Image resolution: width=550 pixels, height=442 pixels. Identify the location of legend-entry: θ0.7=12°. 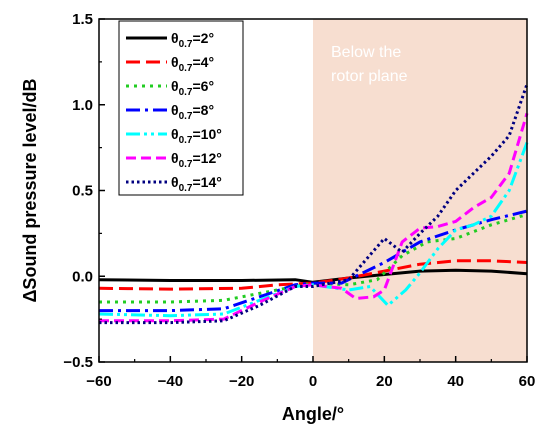
(196, 160).